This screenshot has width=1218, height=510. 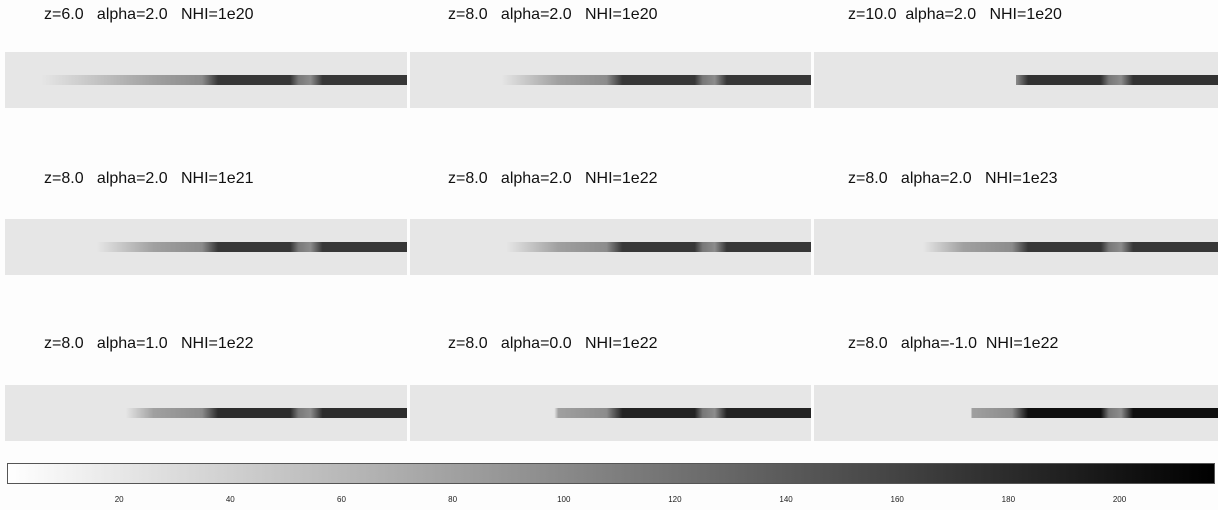 I want to click on panel-title-4: z=8.0 alpha=2.0 NHI=1e21, so click(x=149, y=178).